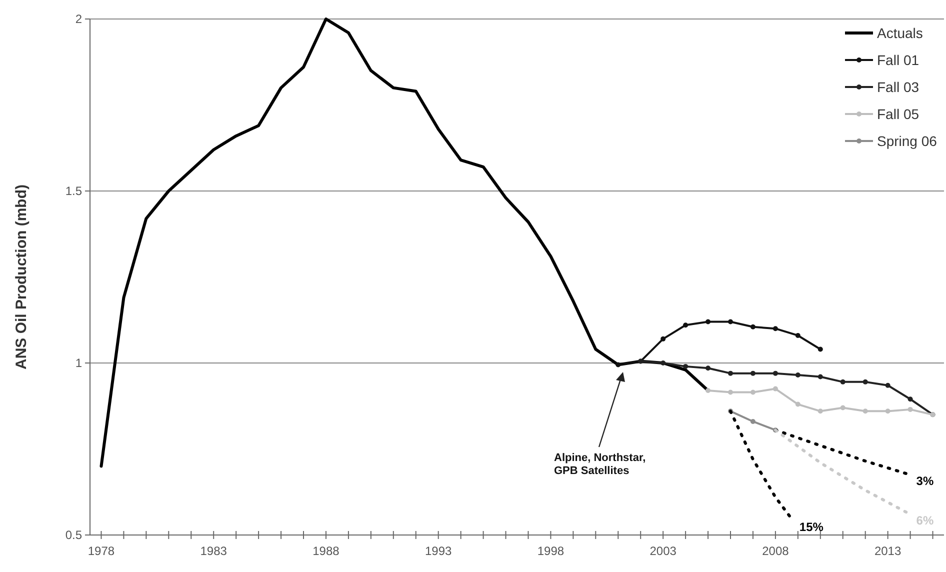 This screenshot has width=946, height=572. Describe the element at coordinates (73, 535) in the screenshot. I see `y-tick-label: 0.5` at that location.